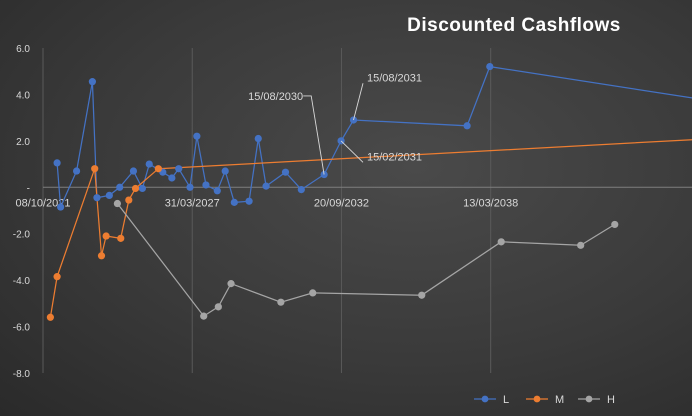 The height and width of the screenshot is (416, 692). Describe the element at coordinates (266, 203) in the screenshot. I see `x-axis-tick-labels: 08/10/2021 31/03/2027 20/09/2032 13/03/2038` at that location.